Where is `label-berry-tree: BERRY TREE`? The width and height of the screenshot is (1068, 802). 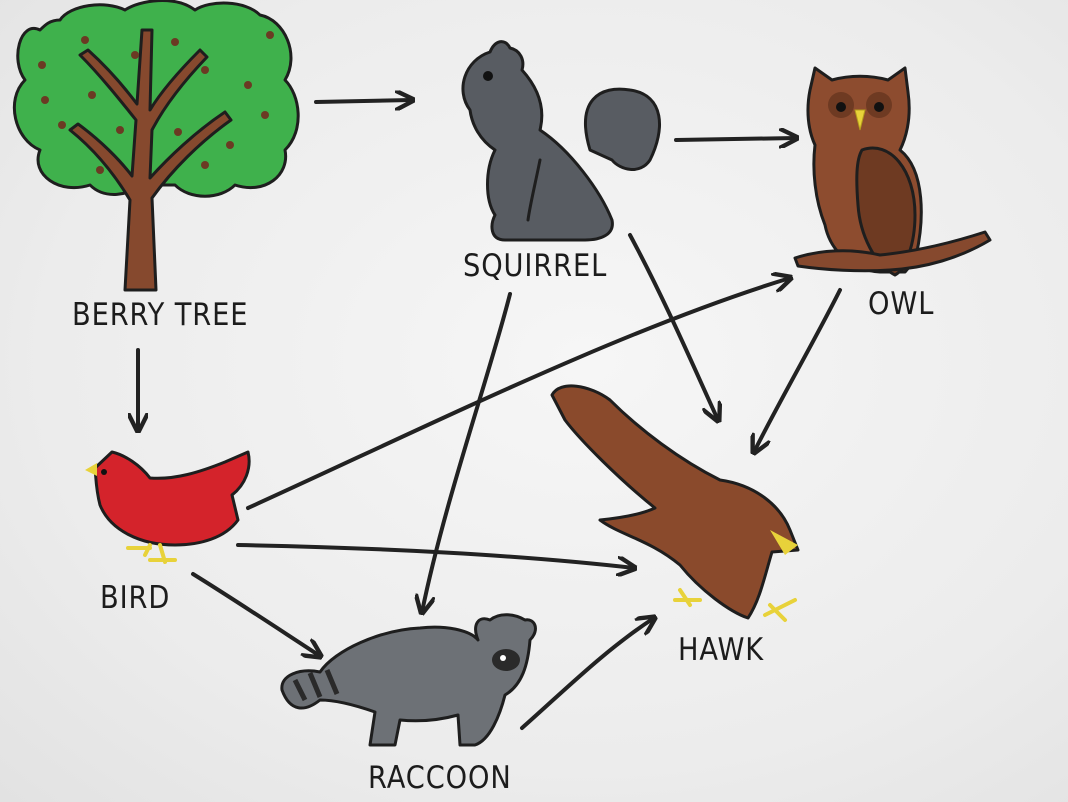
label-berry-tree: BERRY TREE is located at coordinates (160, 315).